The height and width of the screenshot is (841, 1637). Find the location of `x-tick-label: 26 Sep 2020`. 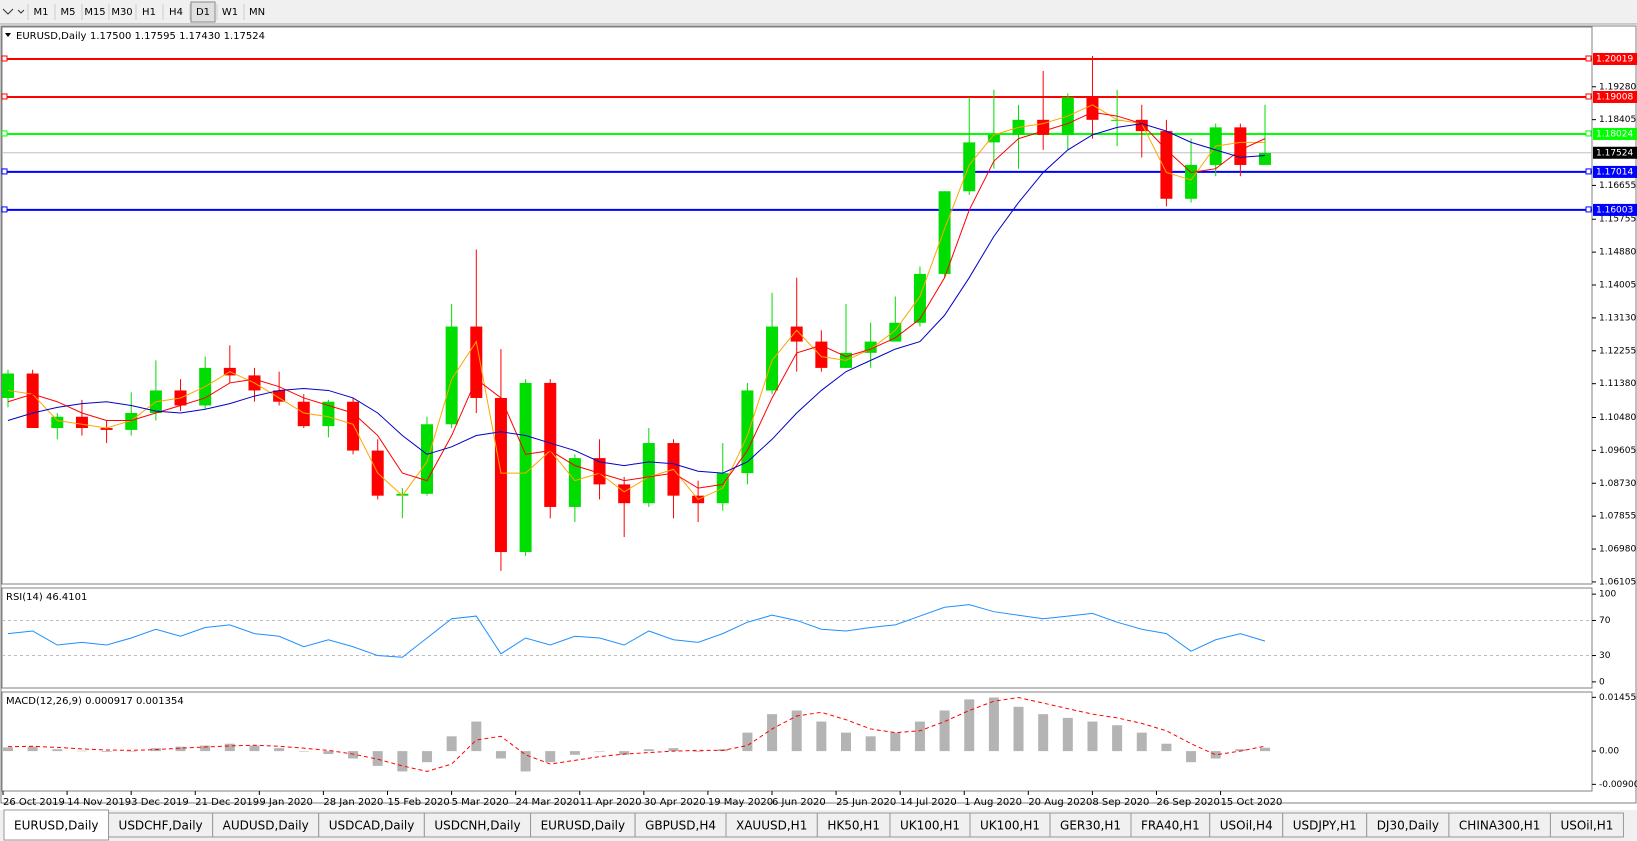

x-tick-label: 26 Sep 2020 is located at coordinates (1187, 802).